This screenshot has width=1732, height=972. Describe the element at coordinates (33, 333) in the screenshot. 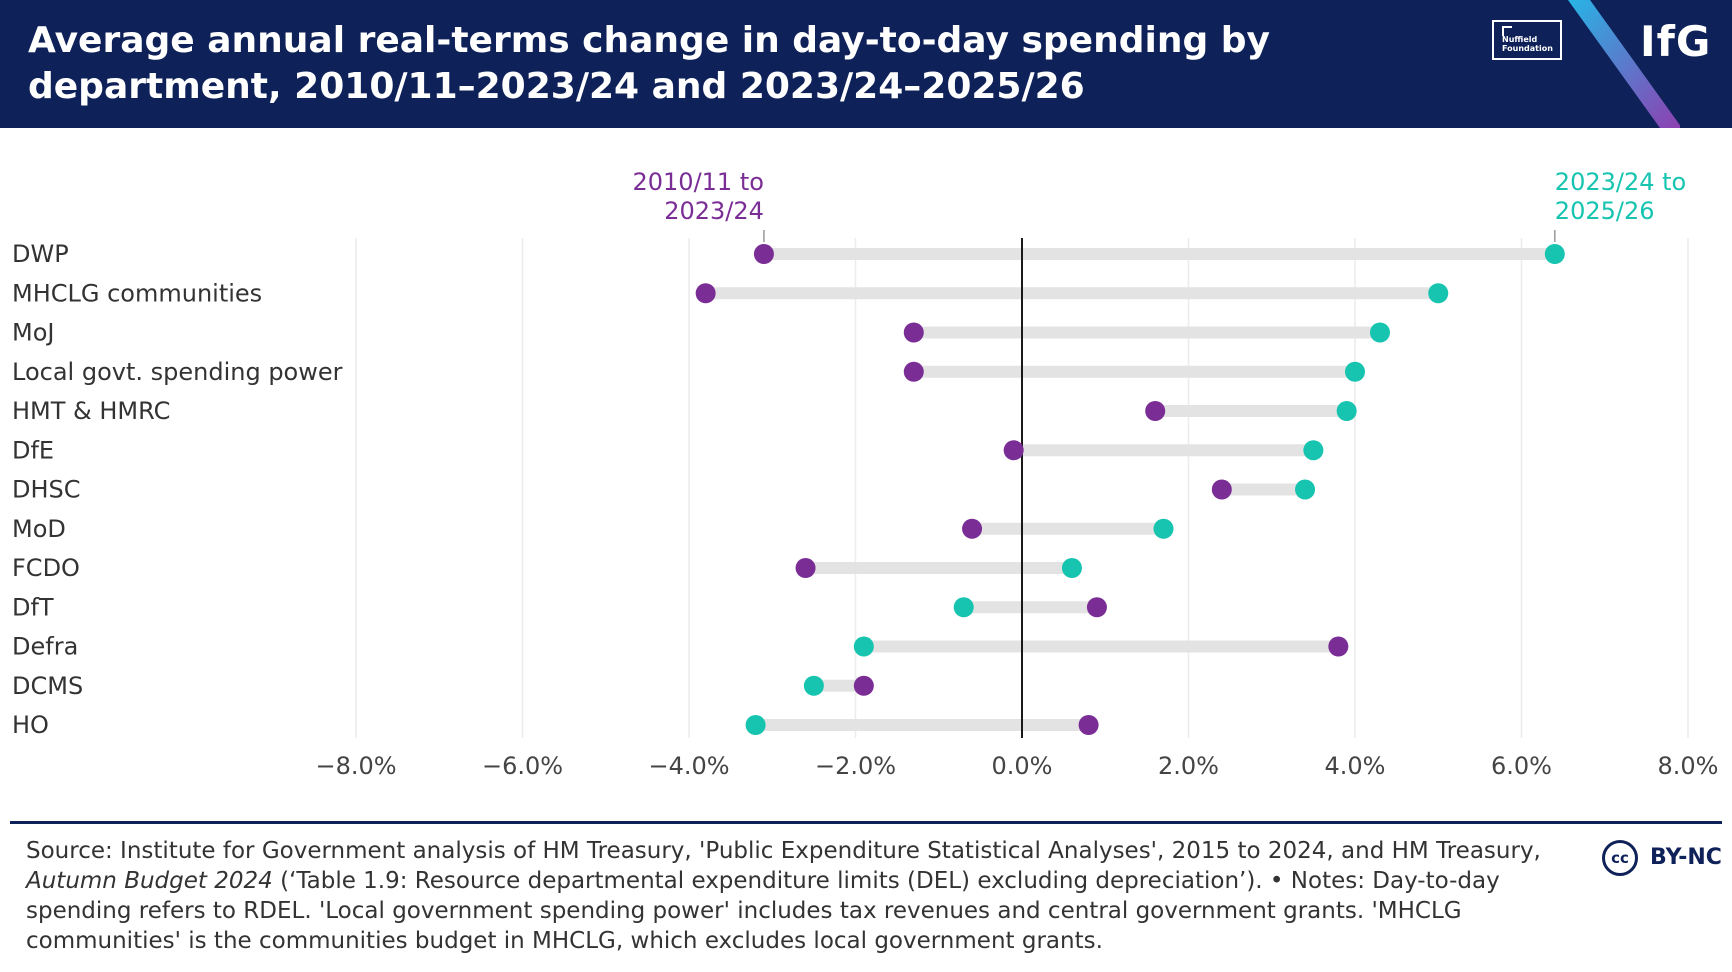

I see `category-label: MoJ` at that location.